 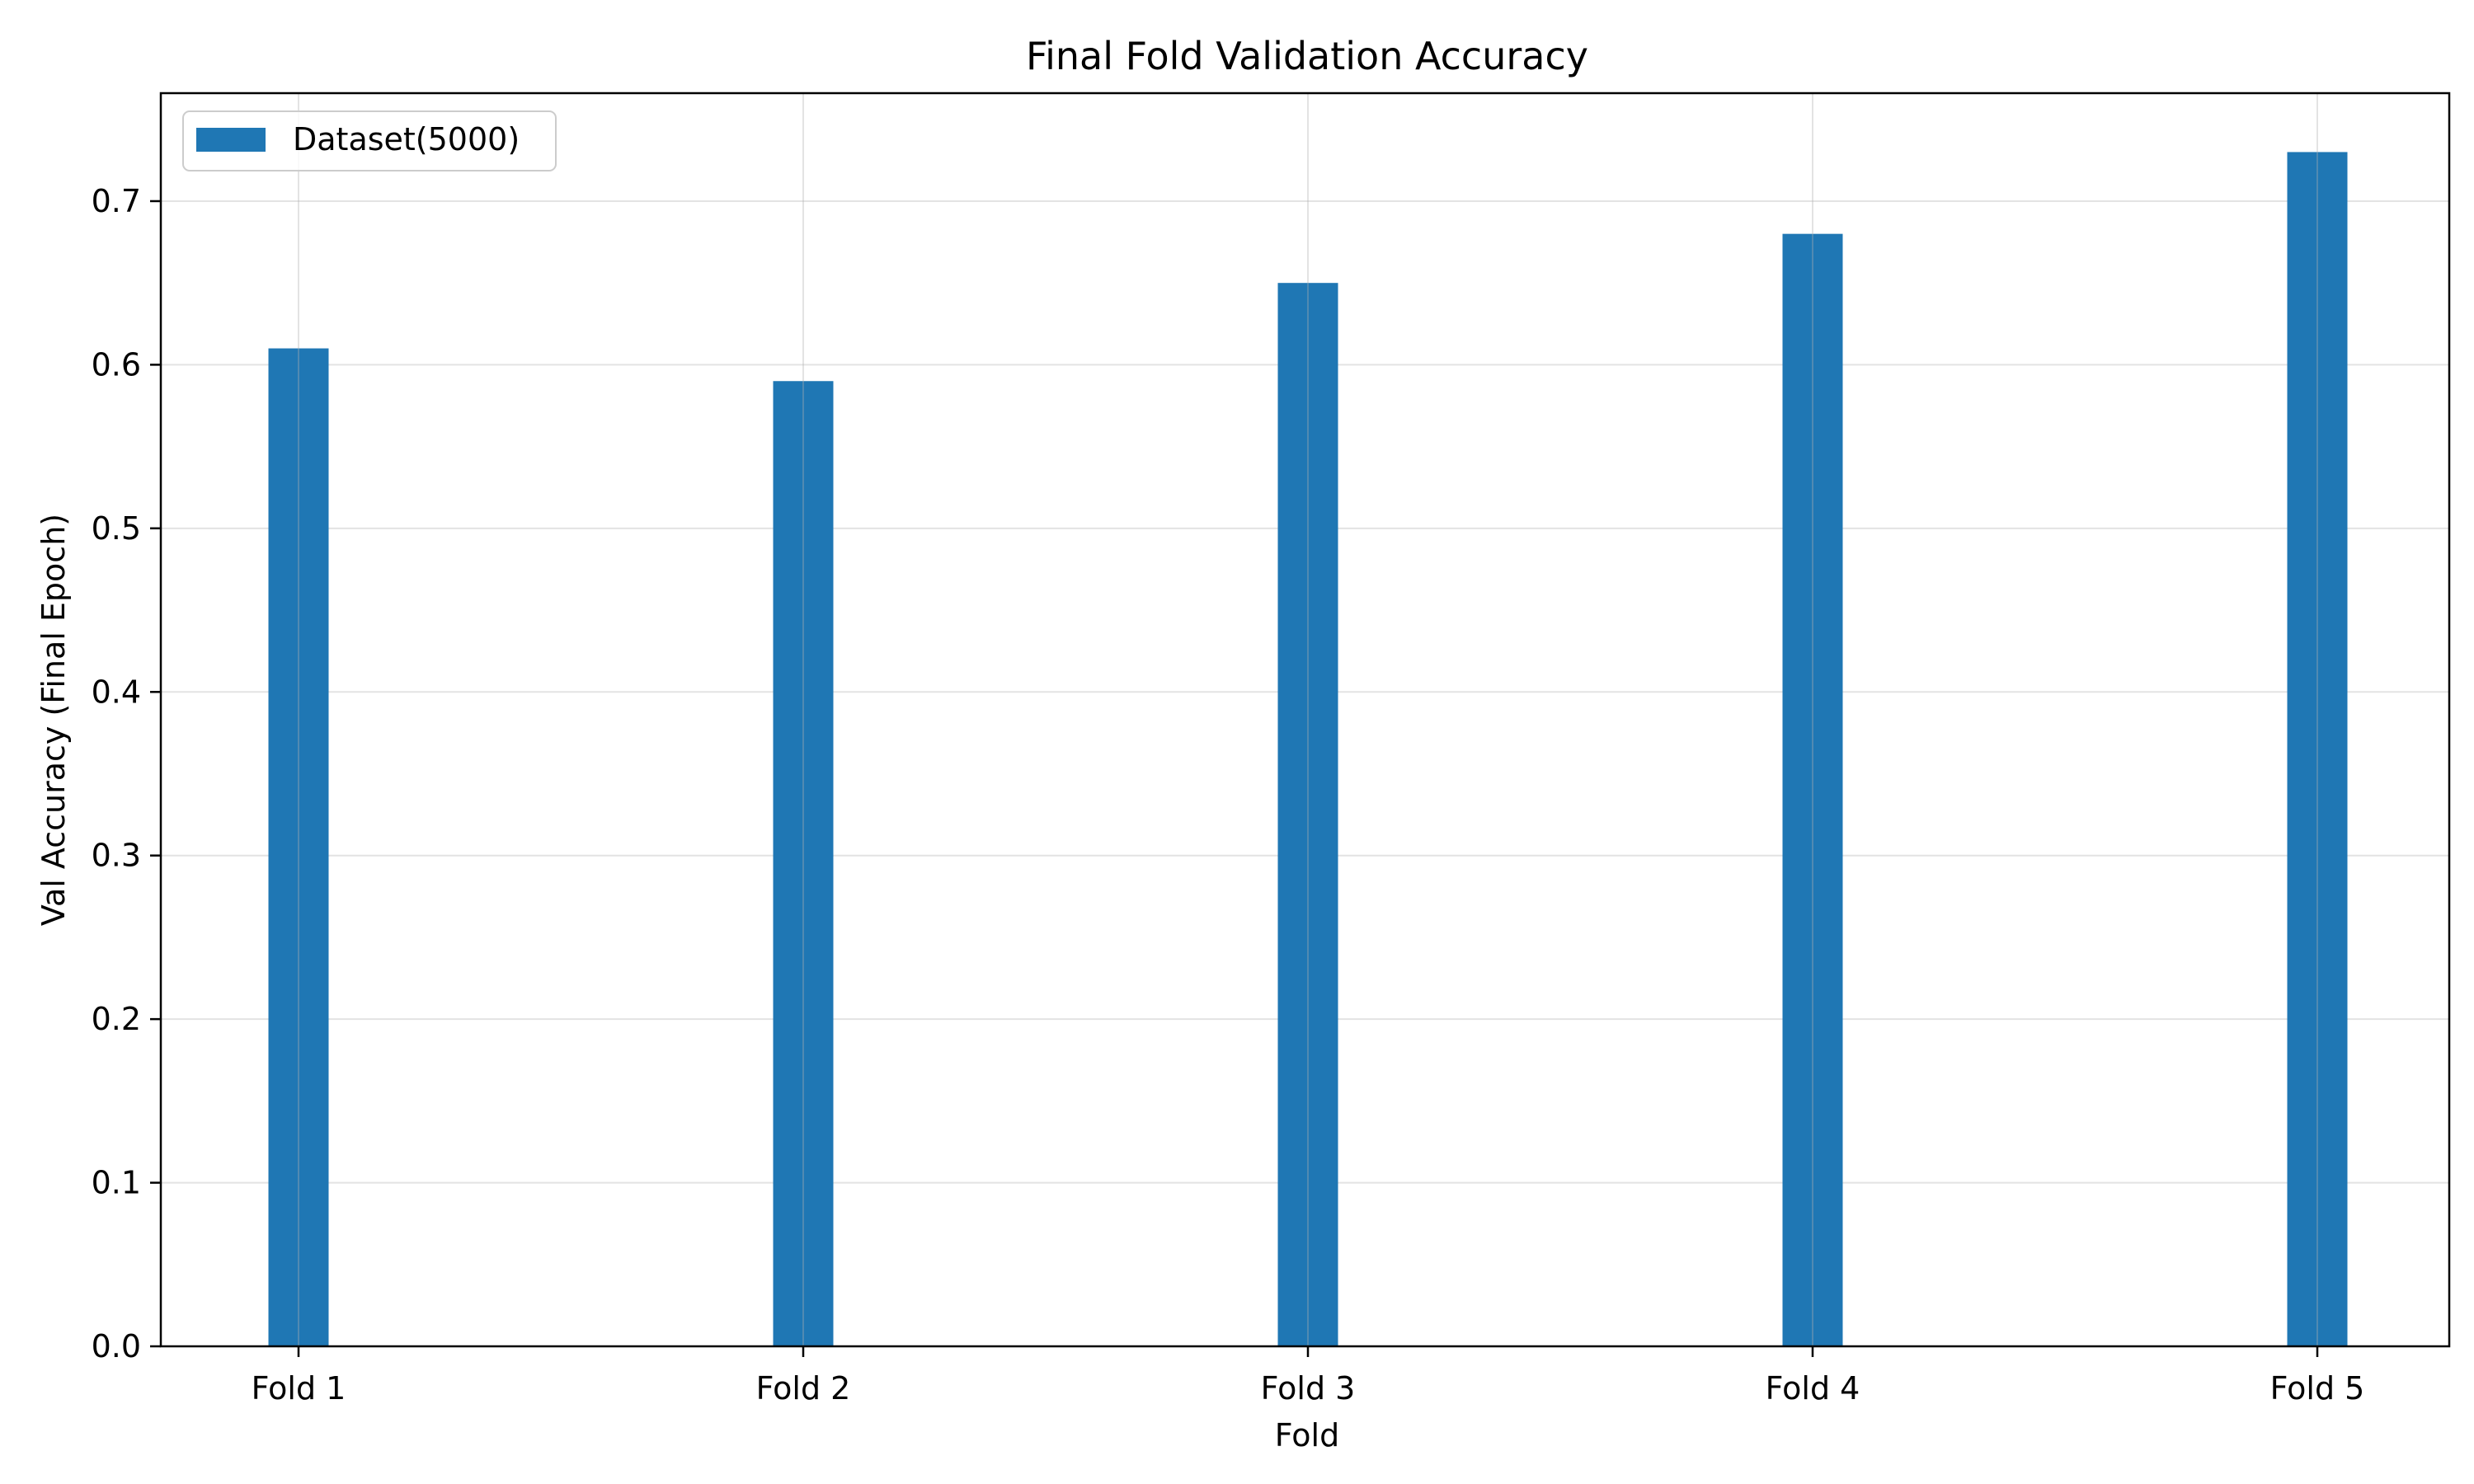 What do you see at coordinates (116, 692) in the screenshot?
I see `y-tick-label: 0.4` at bounding box center [116, 692].